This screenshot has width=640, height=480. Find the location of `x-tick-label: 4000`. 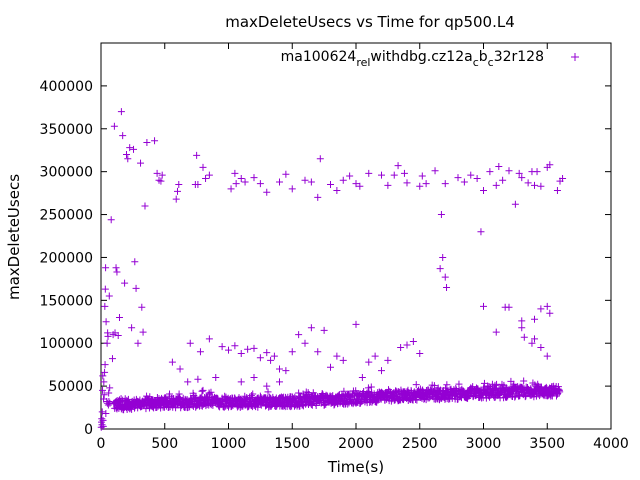

x-tick-label: 4000 is located at coordinates (611, 444).